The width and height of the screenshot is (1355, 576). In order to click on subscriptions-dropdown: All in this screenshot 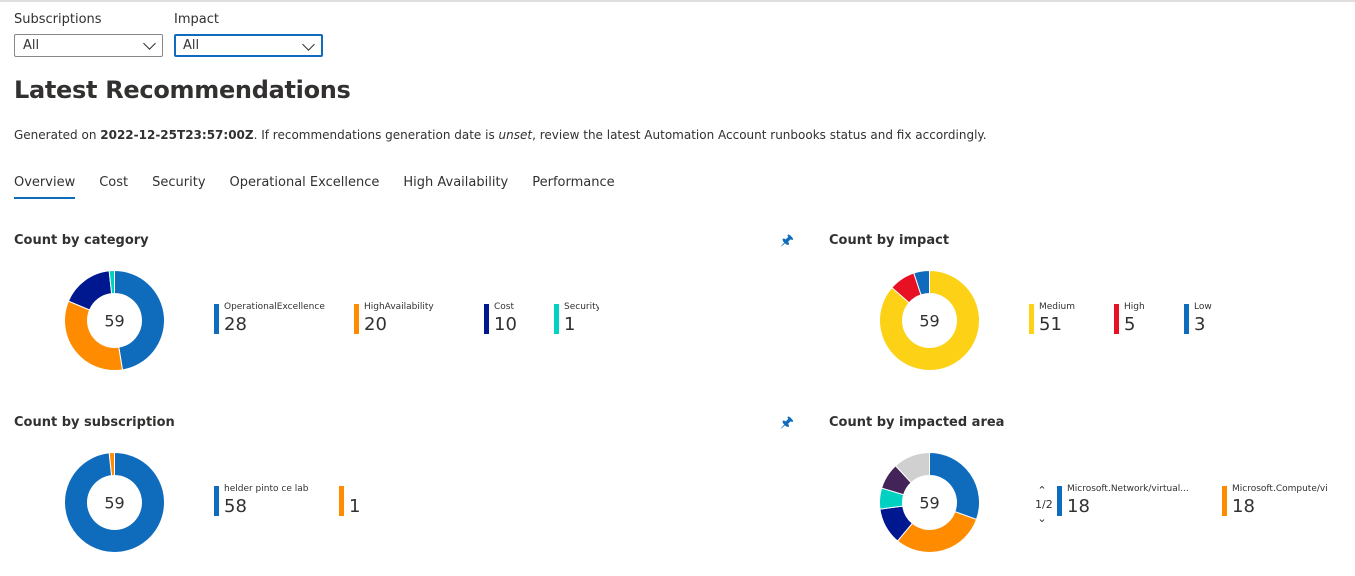, I will do `click(88, 45)`.